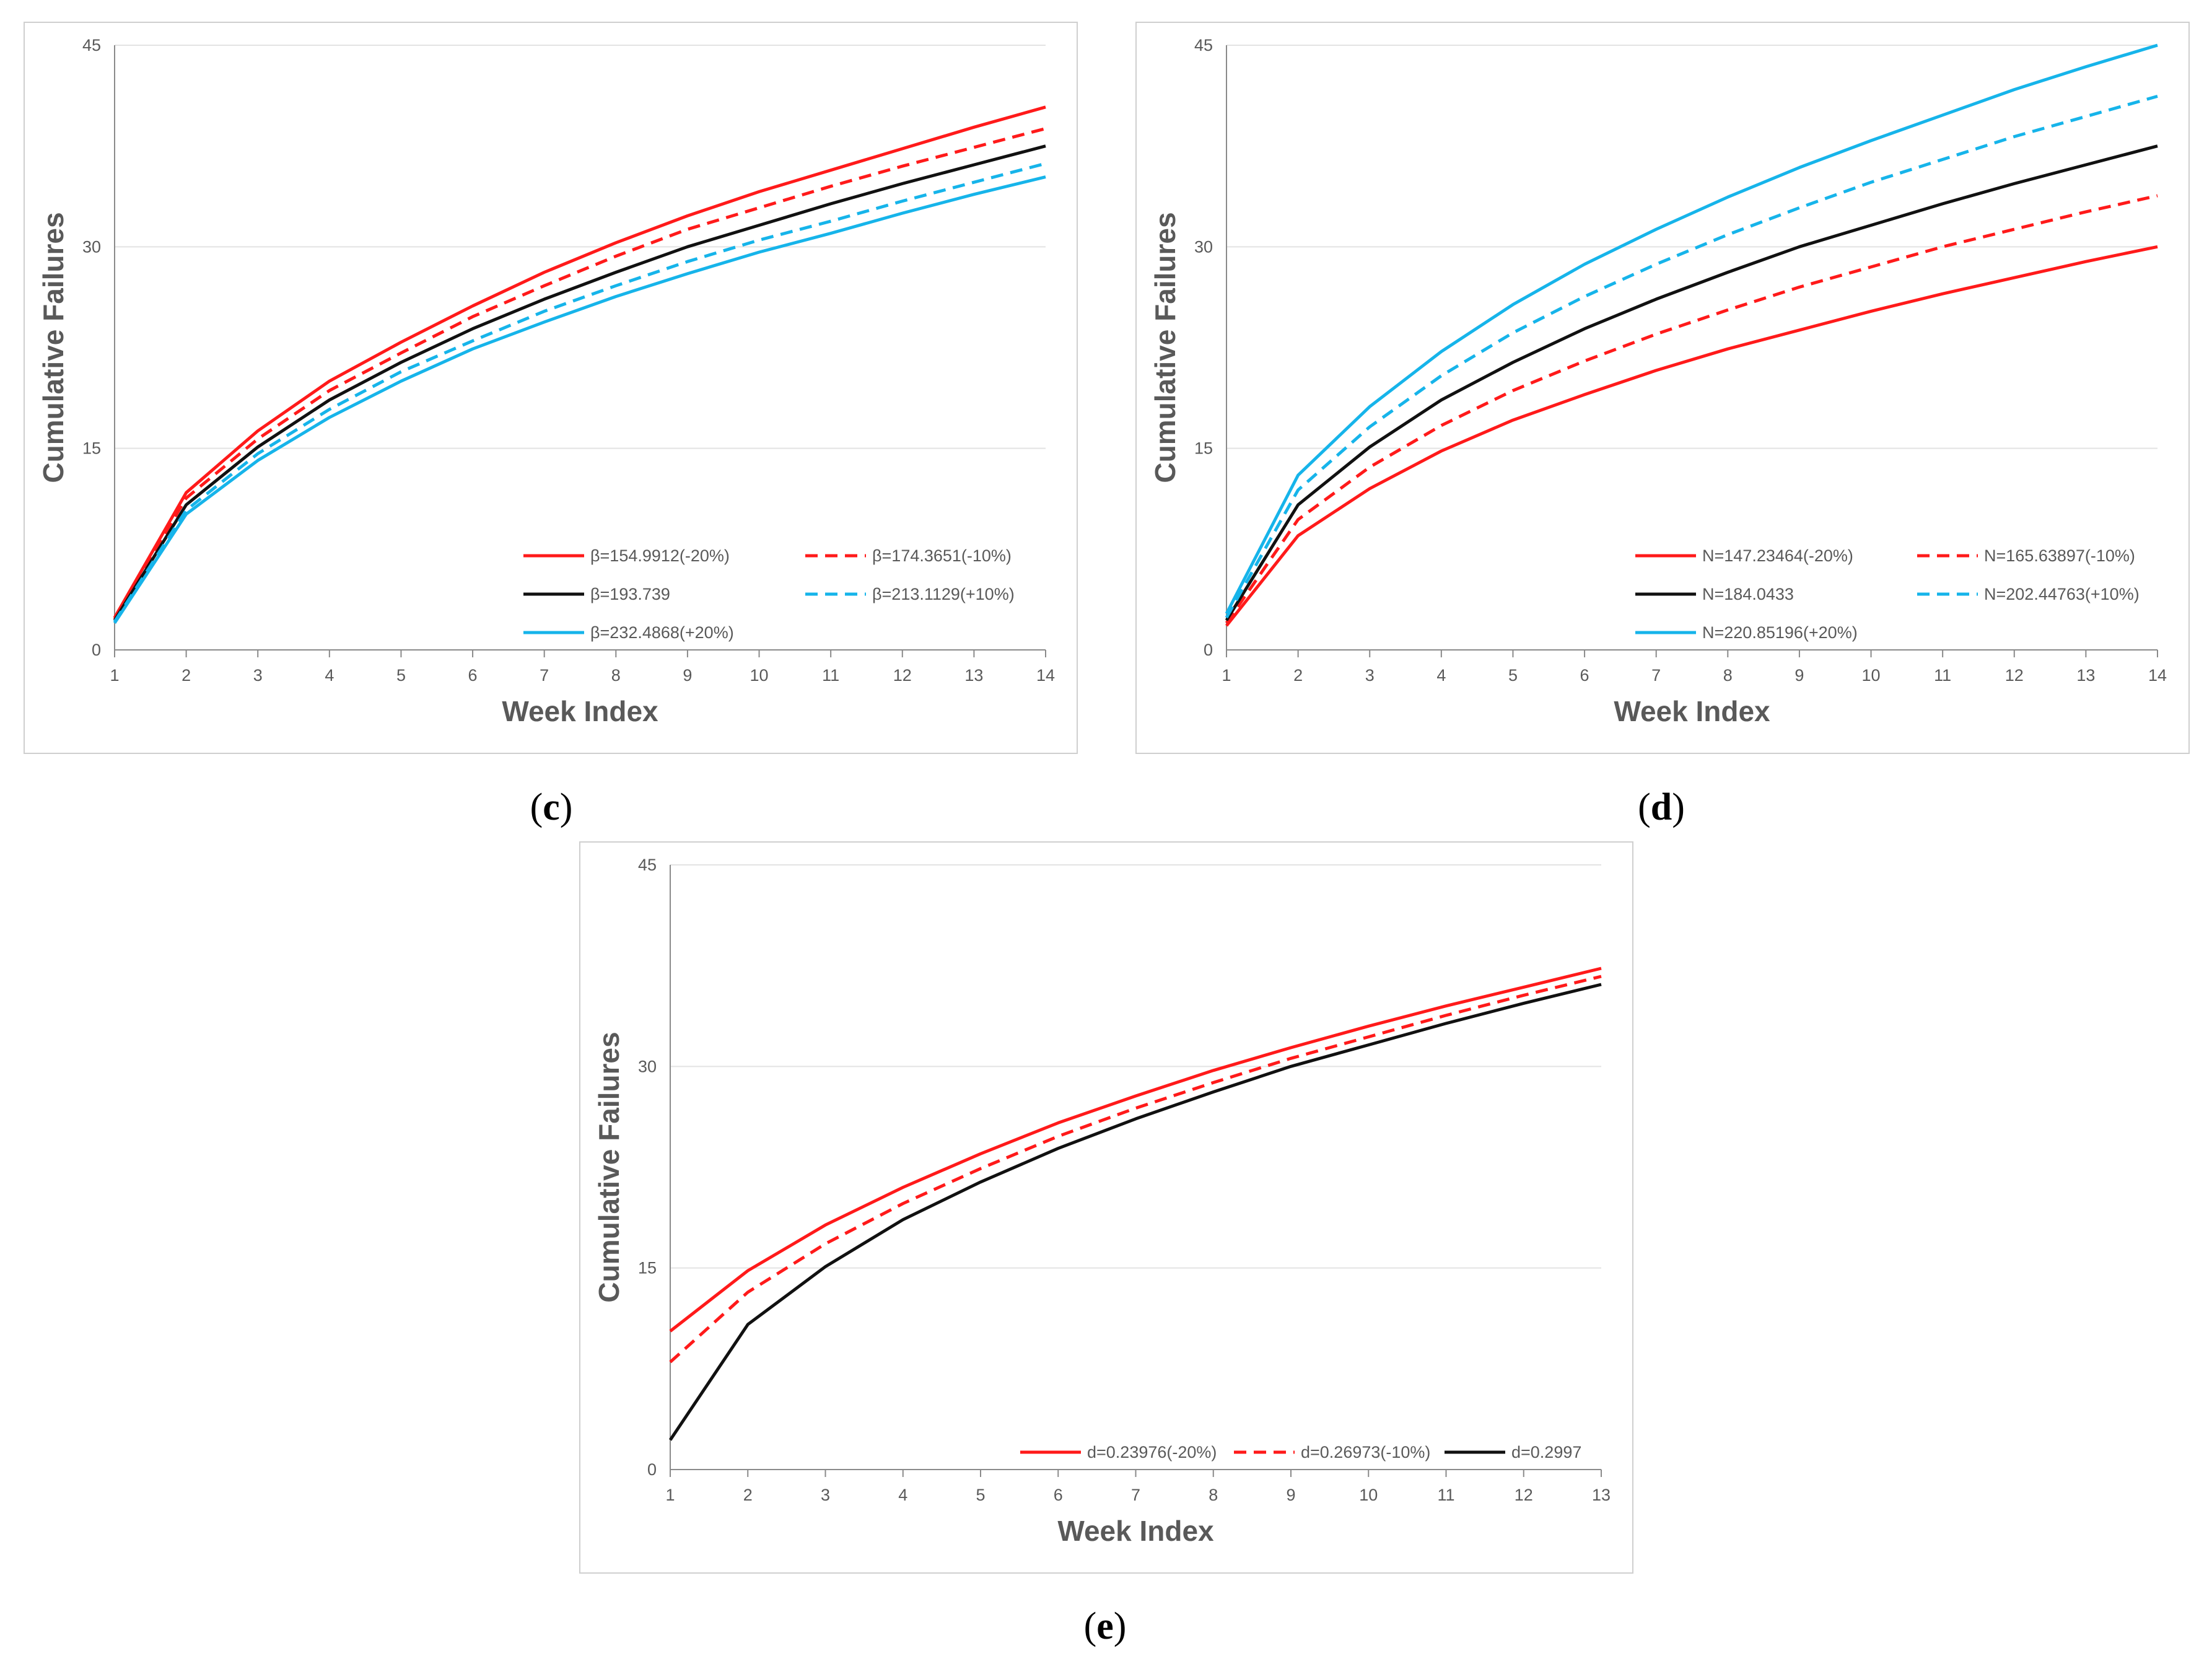  I want to click on x-tick-label-d-7: 8, so click(1728, 675).